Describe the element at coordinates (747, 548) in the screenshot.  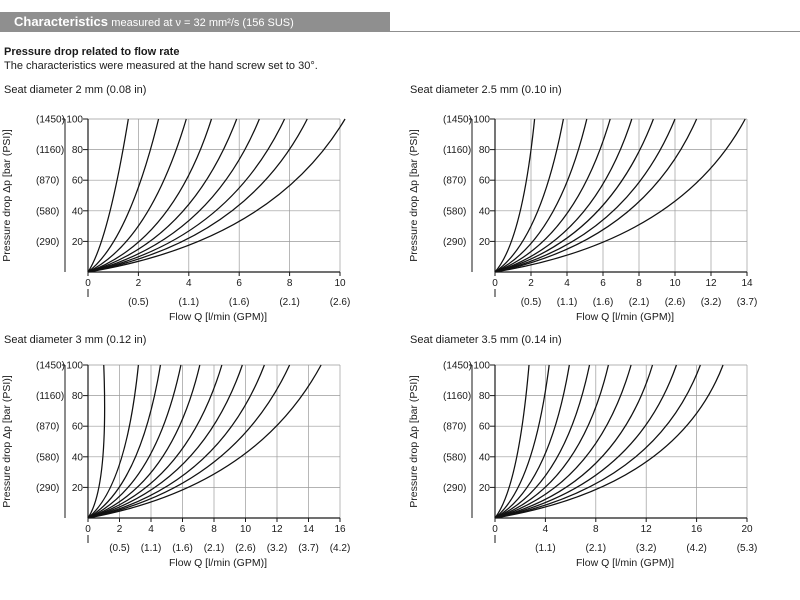
I see `x-gpm-label: (5.3)` at that location.